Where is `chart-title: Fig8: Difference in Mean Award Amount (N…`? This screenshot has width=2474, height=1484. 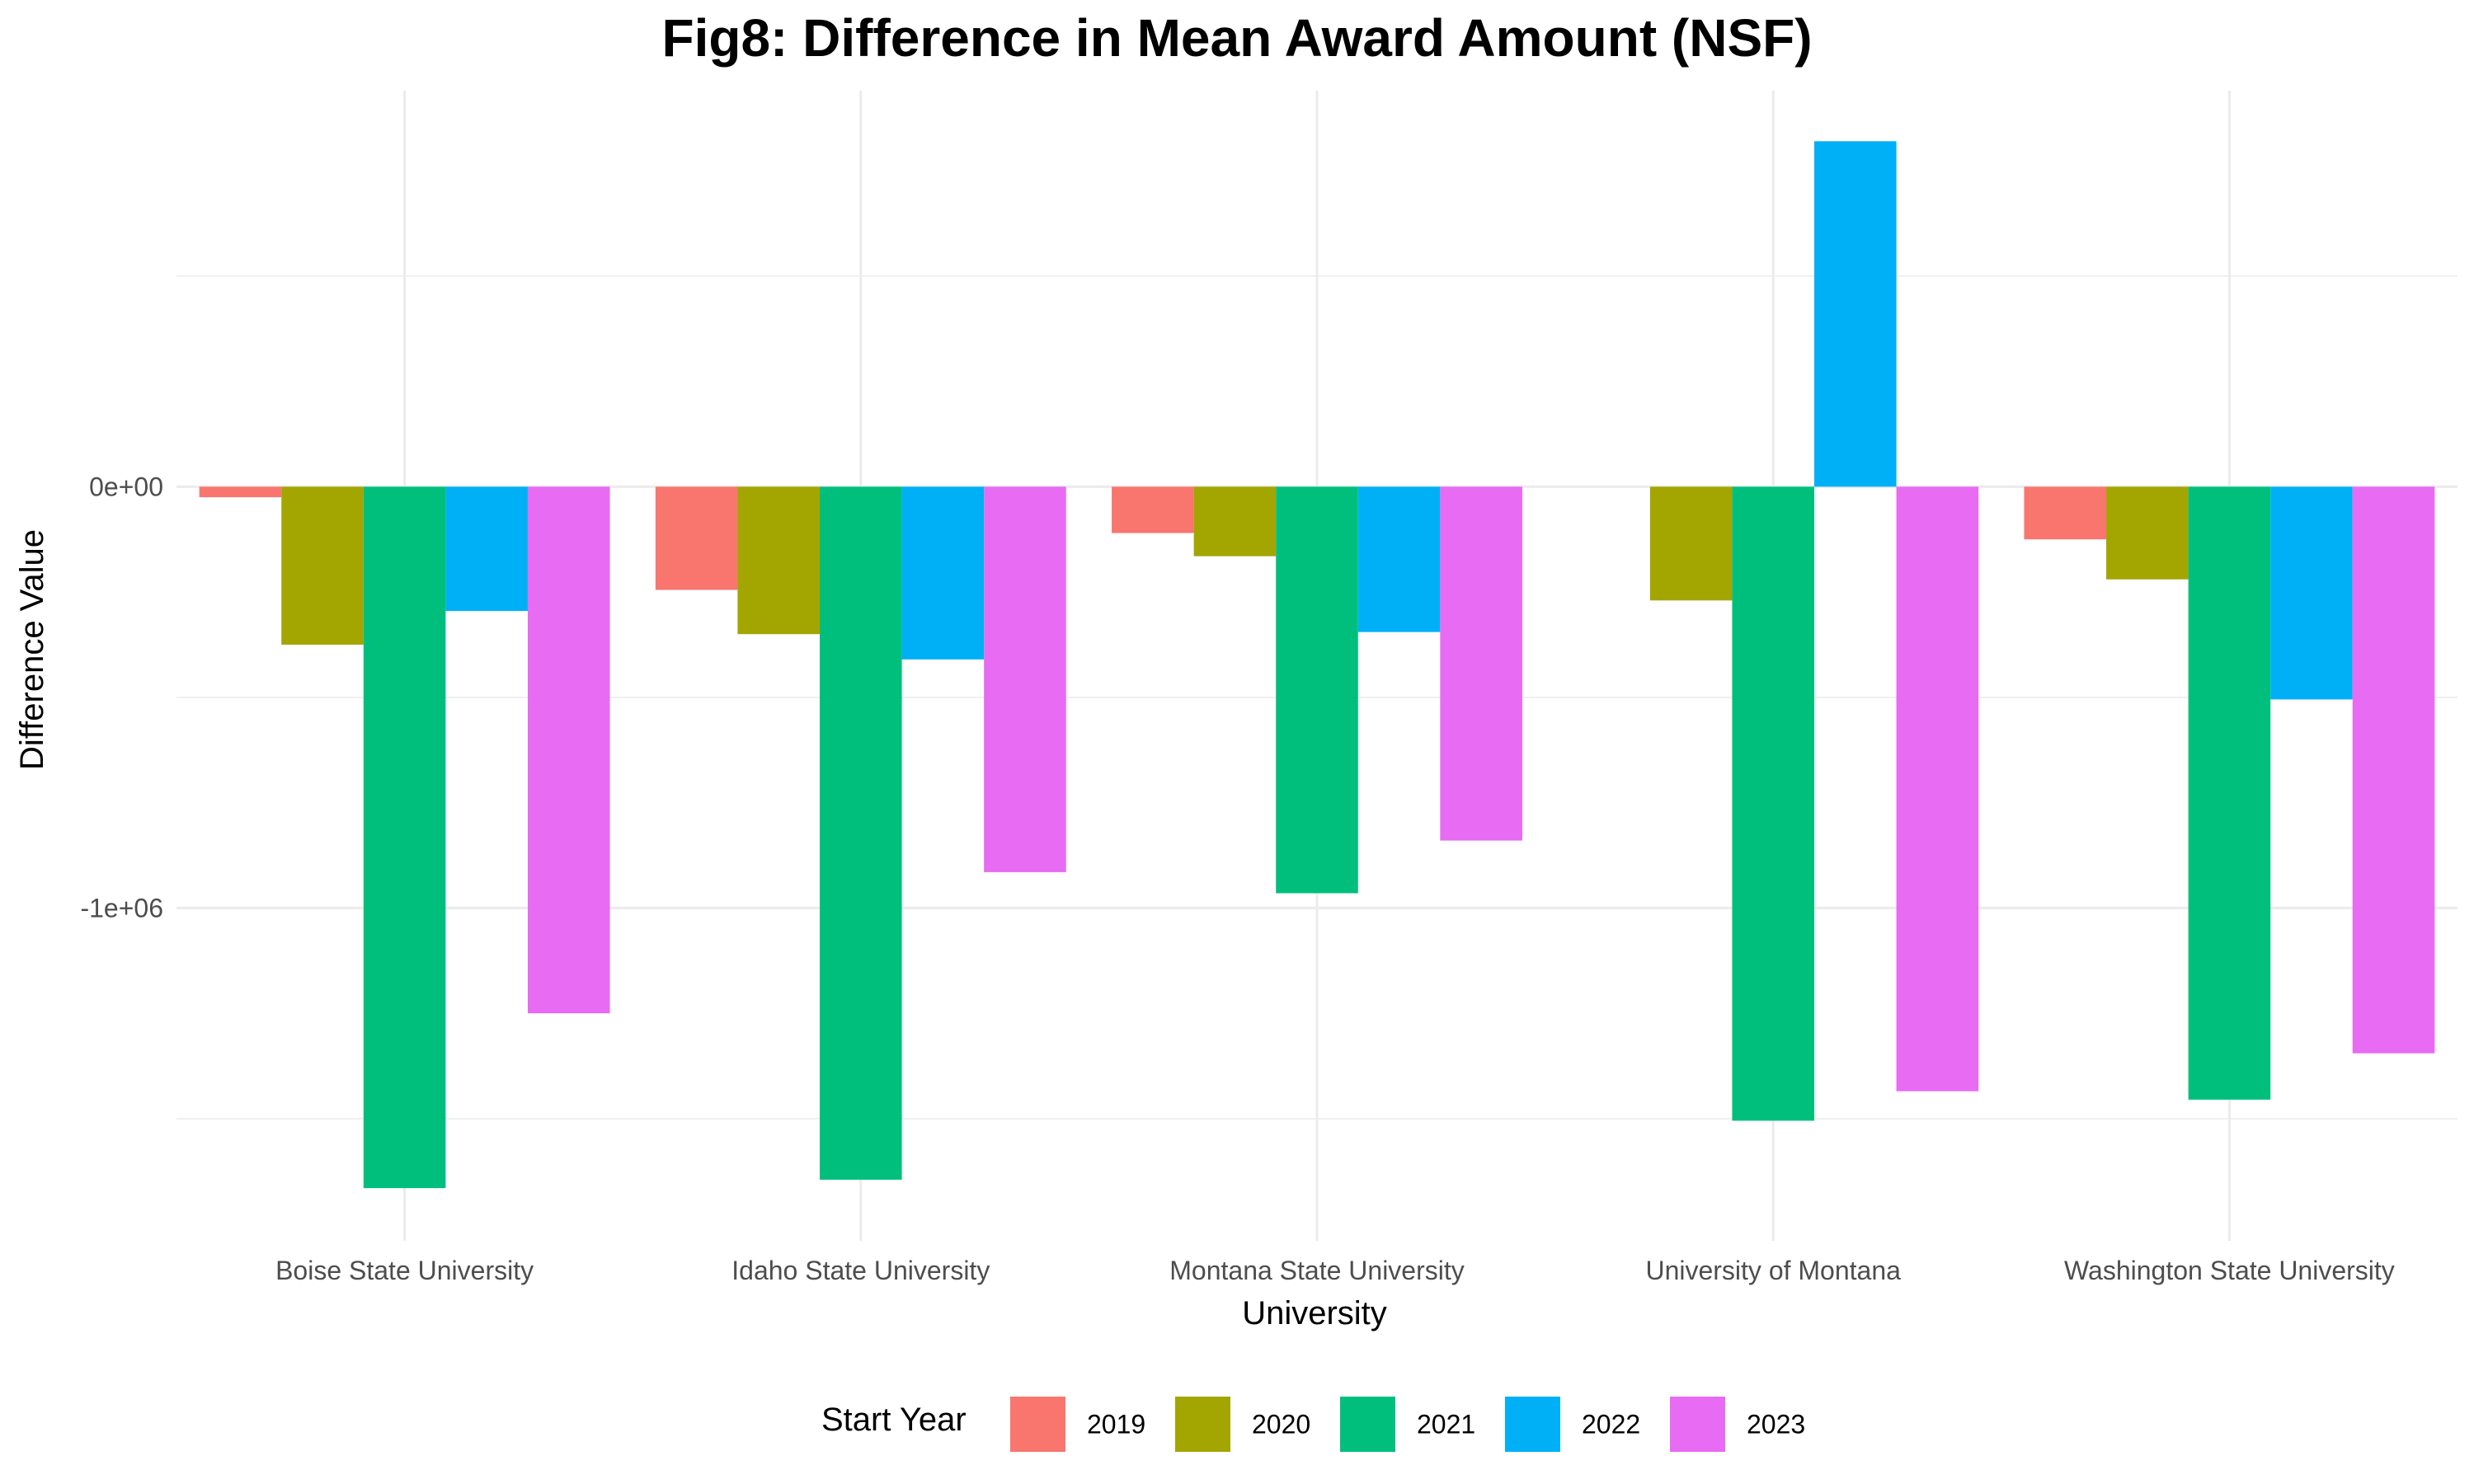 chart-title: Fig8: Difference in Mean Award Amount (N… is located at coordinates (1236, 38).